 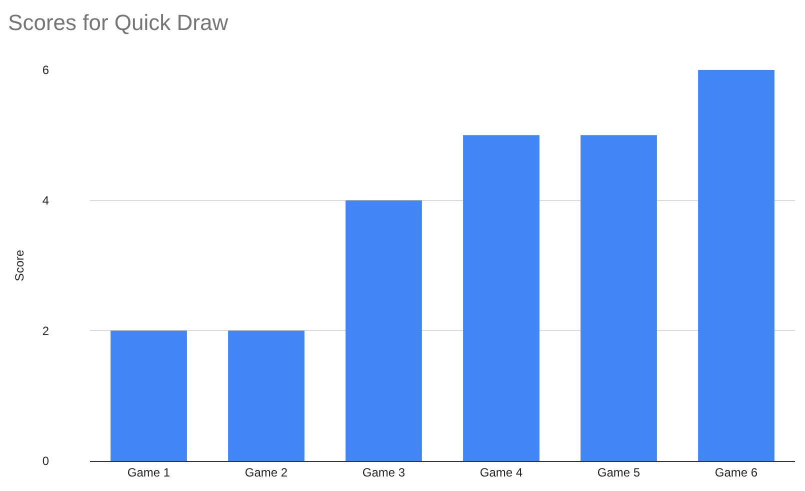 What do you see at coordinates (46, 331) in the screenshot?
I see `y-tick-label: 2` at bounding box center [46, 331].